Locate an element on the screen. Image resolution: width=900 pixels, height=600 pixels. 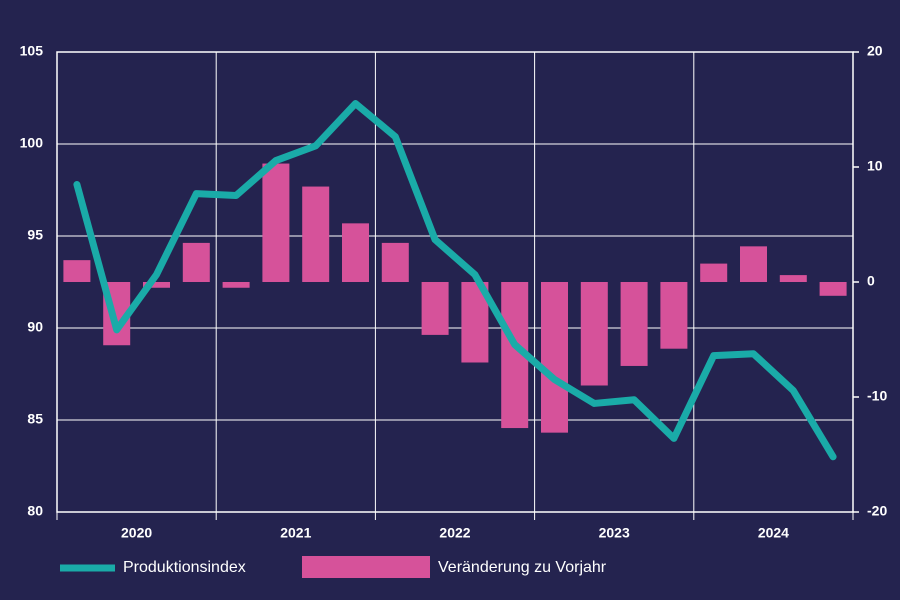
legend-label: Produktionsindex is located at coordinates (184, 567).